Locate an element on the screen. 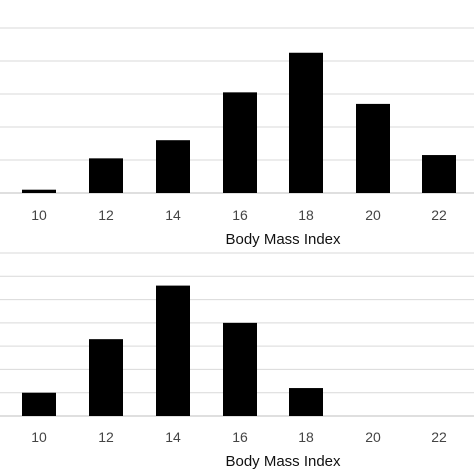 This screenshot has width=474, height=474. top-x-axis-title: Body Mass Index is located at coordinates (283, 239).